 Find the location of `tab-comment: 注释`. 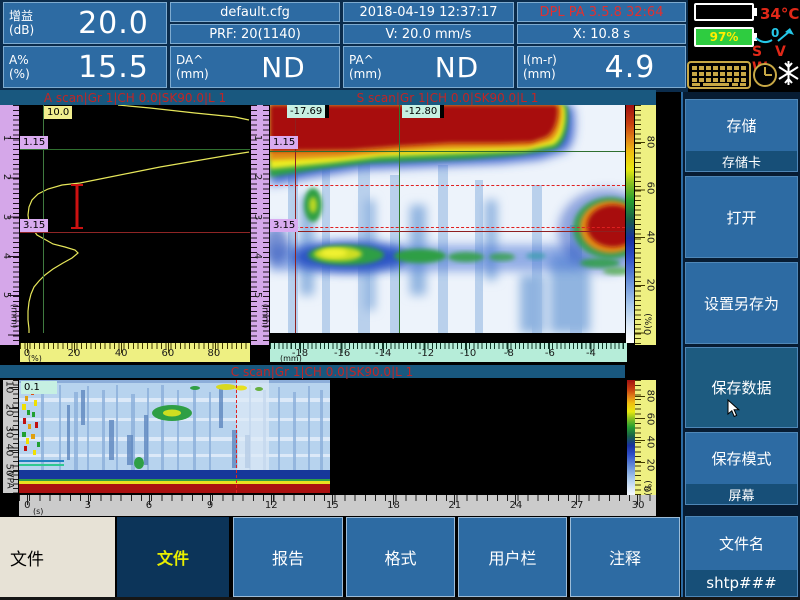

tab-comment: 注释 is located at coordinates (625, 557).